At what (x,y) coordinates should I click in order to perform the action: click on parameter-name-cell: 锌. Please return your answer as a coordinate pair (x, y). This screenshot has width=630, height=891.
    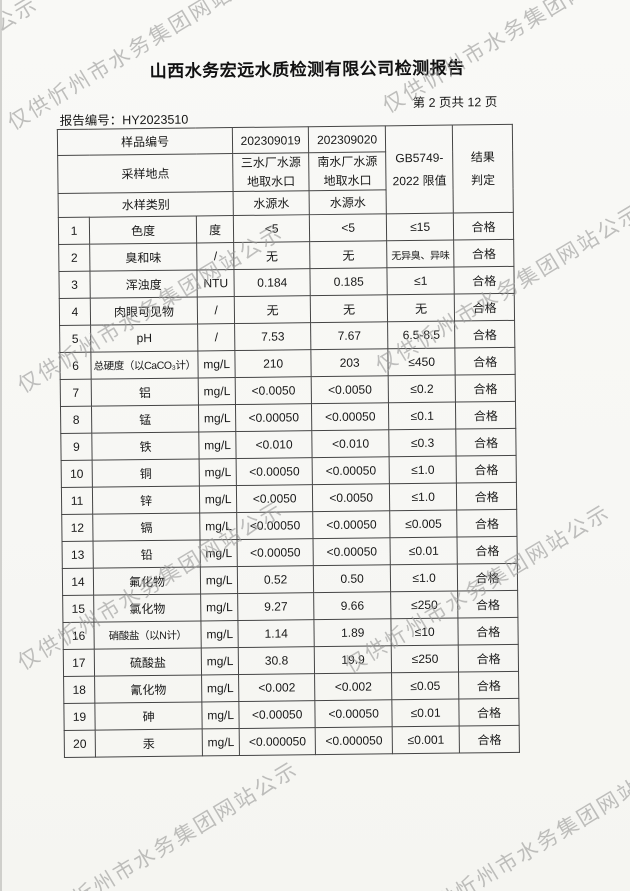
    Looking at the image, I should click on (146, 500).